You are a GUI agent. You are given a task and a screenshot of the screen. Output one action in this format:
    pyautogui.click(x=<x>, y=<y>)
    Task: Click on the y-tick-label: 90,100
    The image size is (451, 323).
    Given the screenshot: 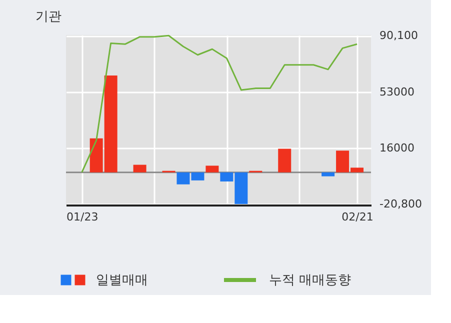 What is the action you would take?
    pyautogui.click(x=399, y=35)
    